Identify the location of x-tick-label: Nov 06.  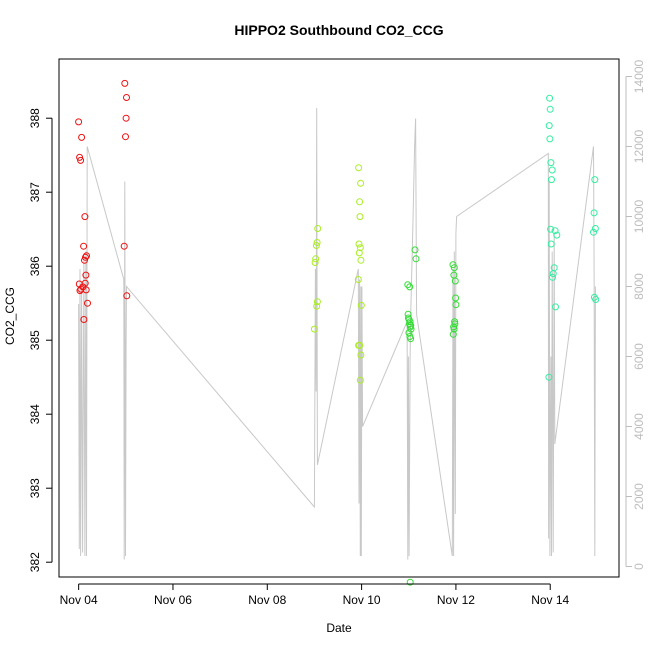
(173, 600).